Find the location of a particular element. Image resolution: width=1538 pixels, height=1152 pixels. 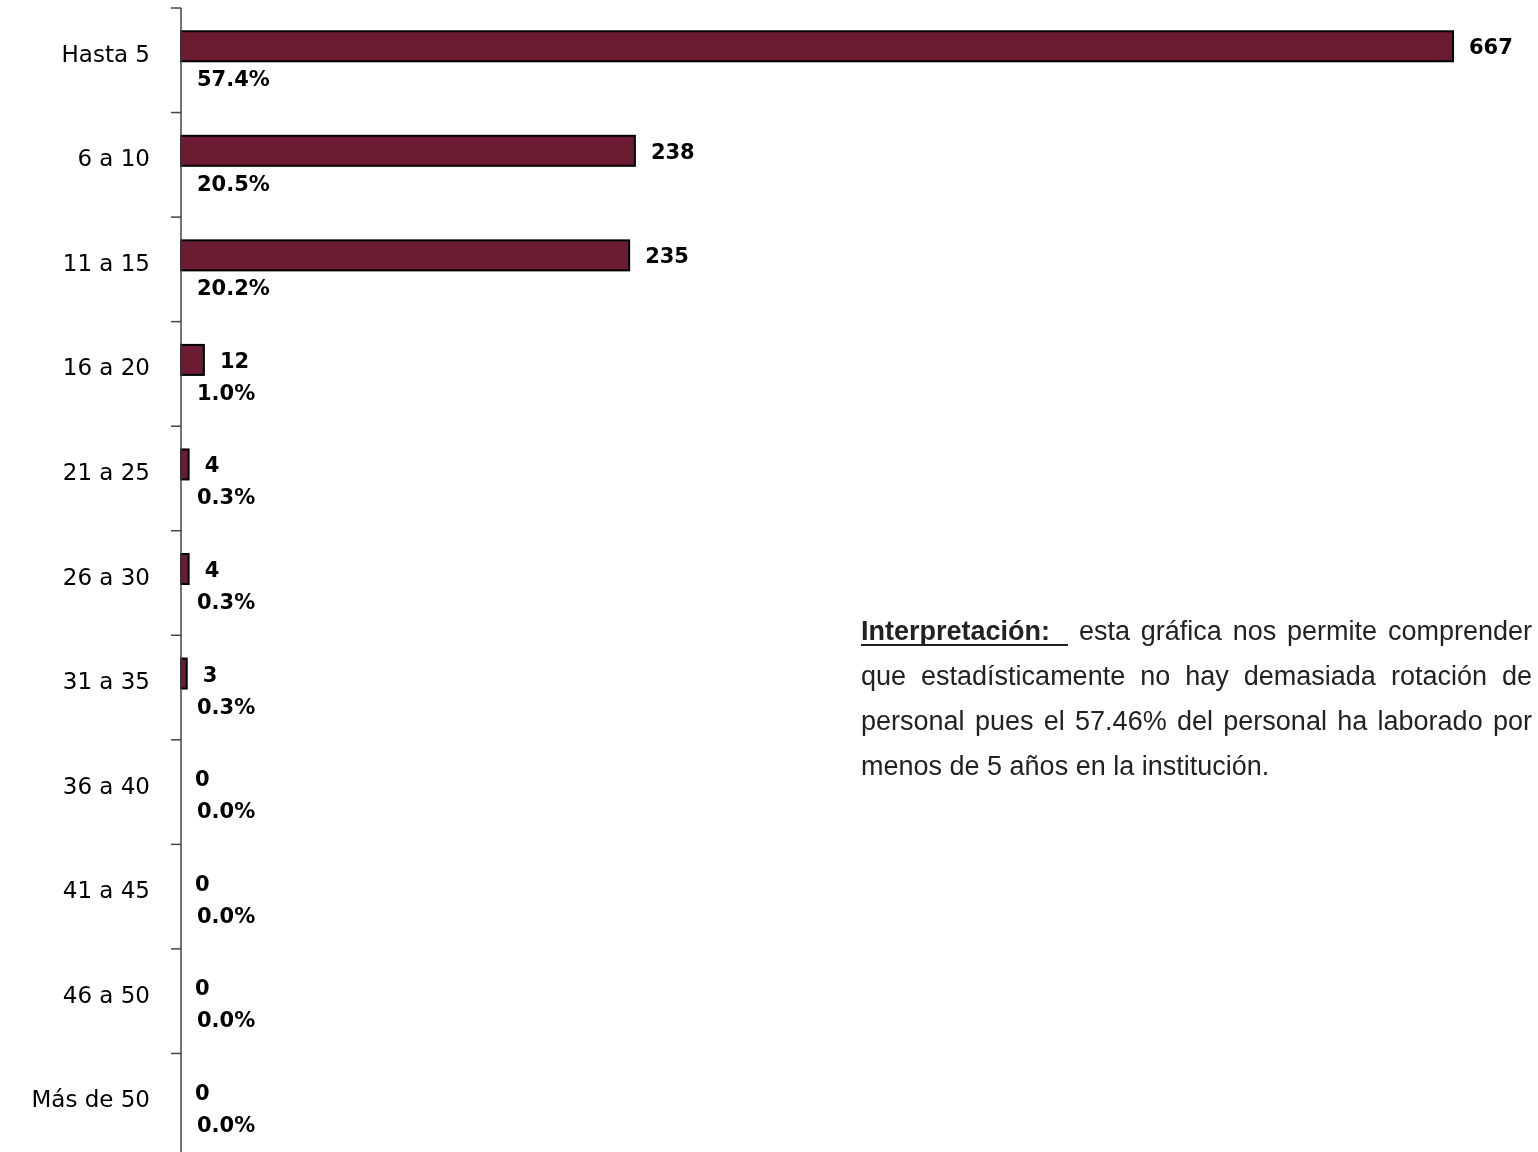

annotation: 1.0% is located at coordinates (226, 392).